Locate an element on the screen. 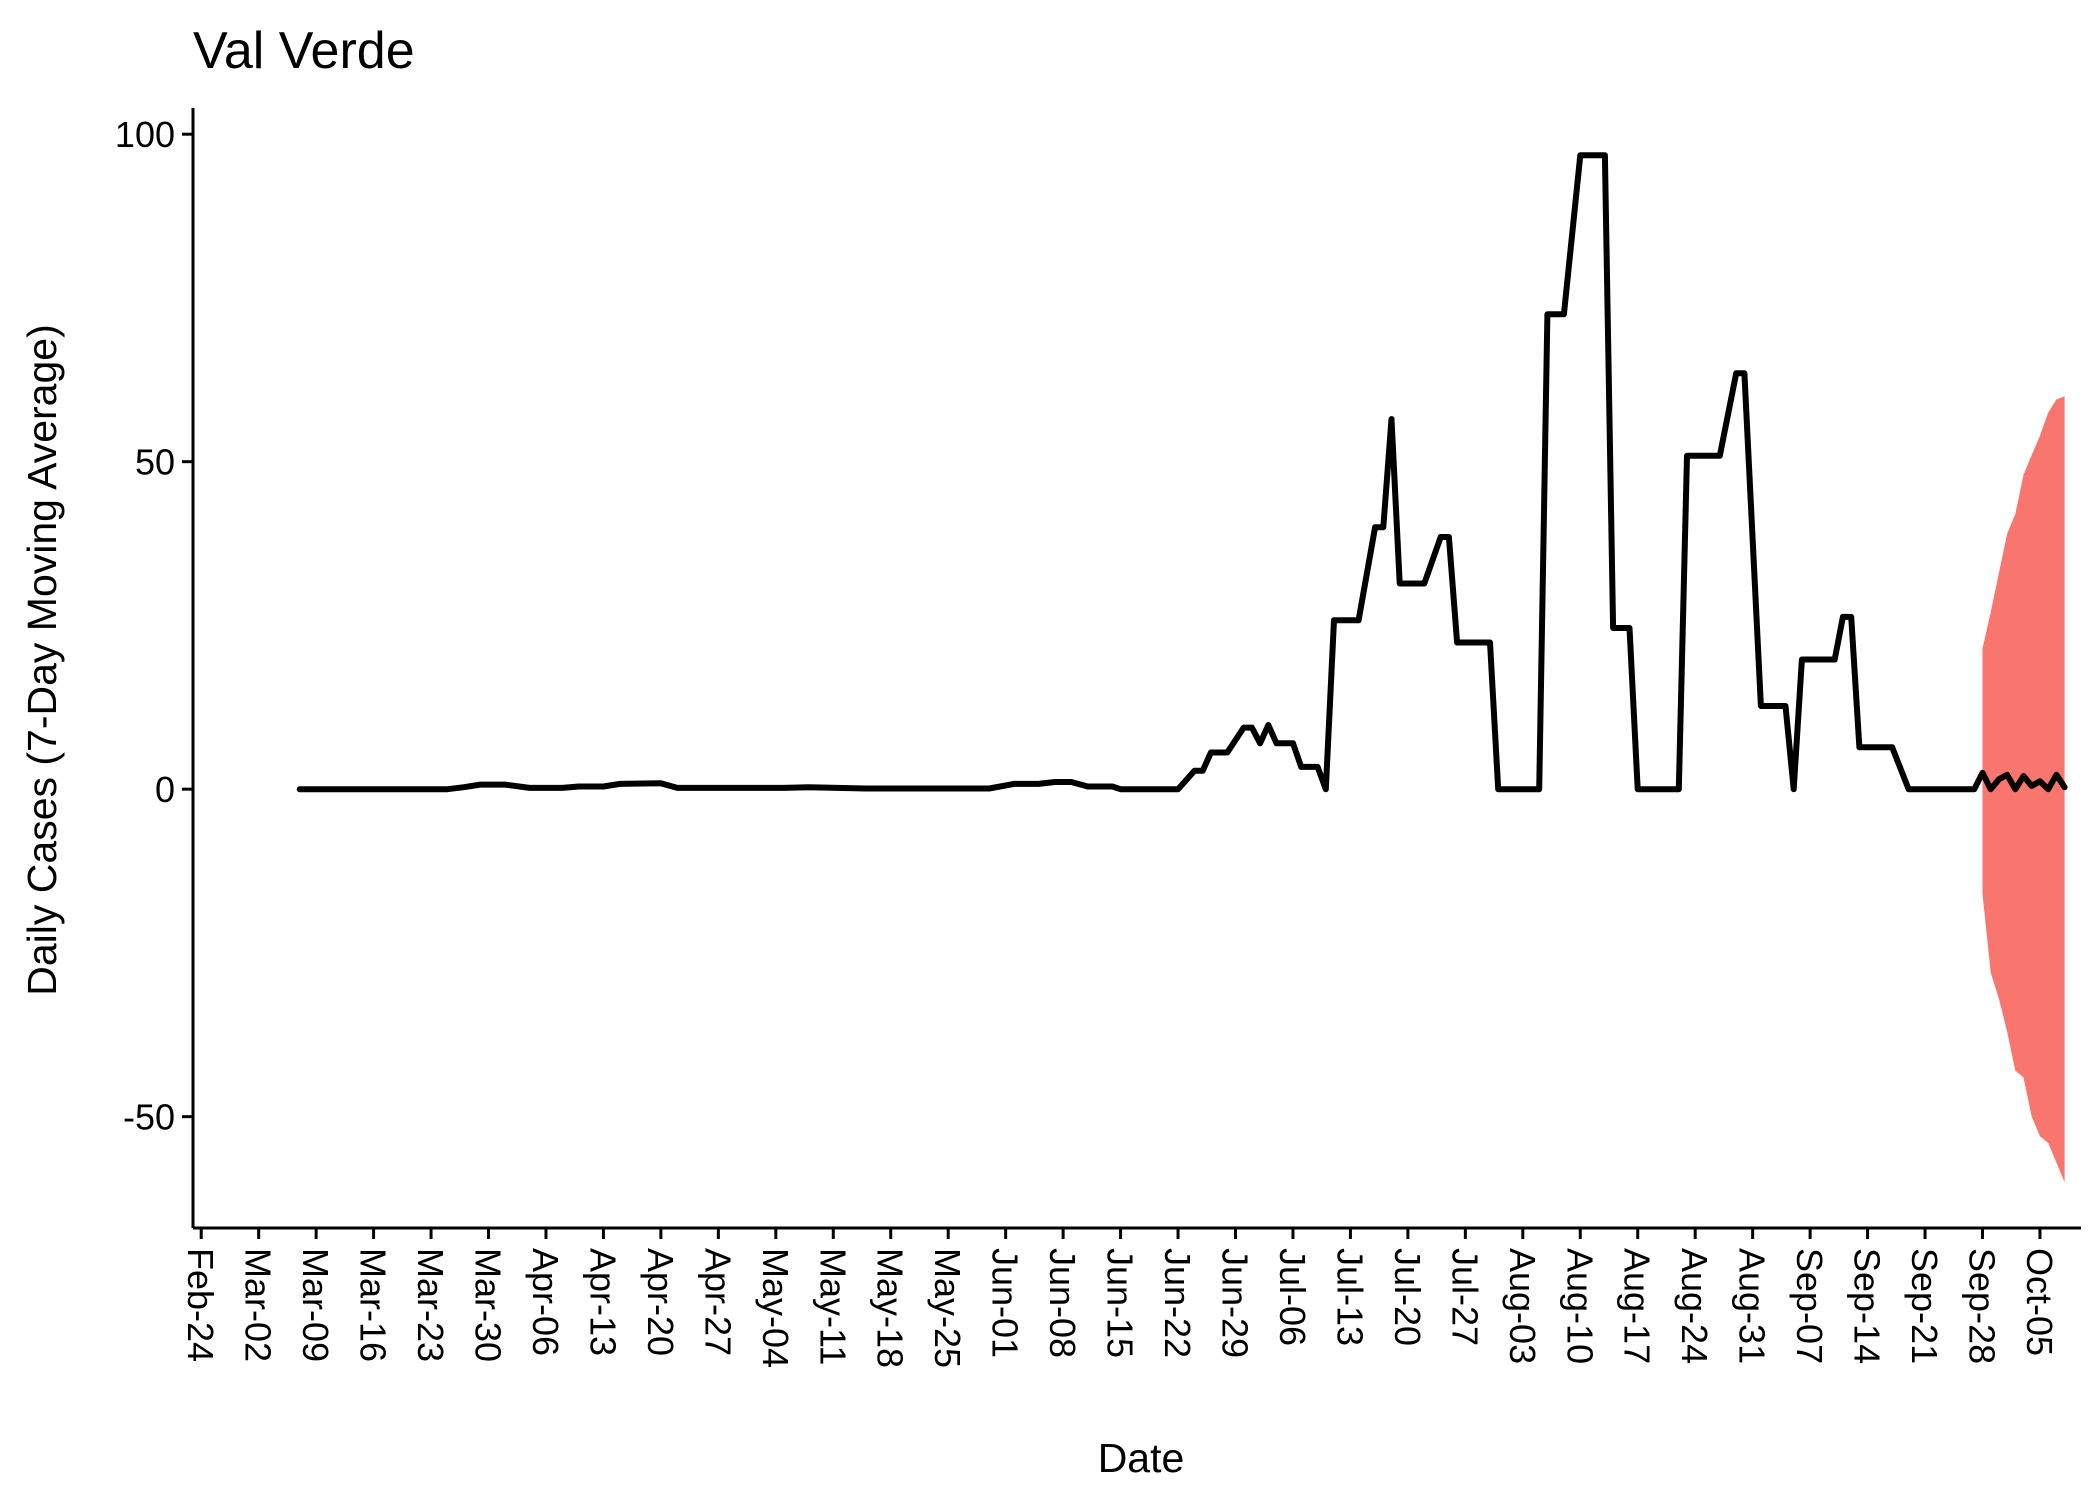  x-tick-label: Mar-30 is located at coordinates (488, 1305).